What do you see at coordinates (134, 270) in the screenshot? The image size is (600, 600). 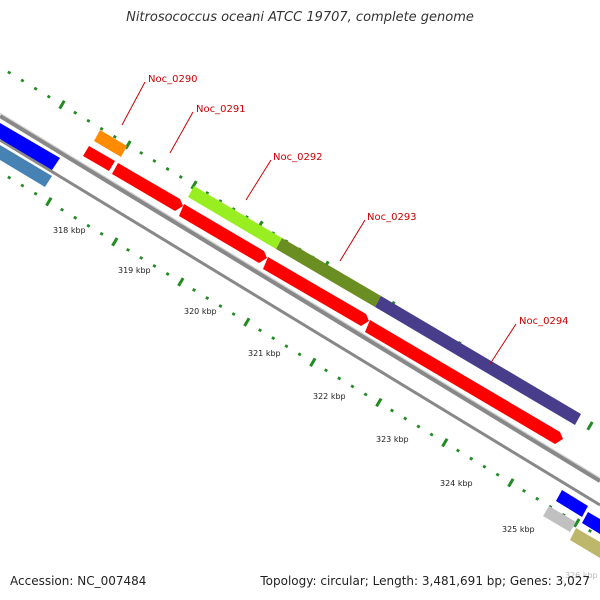 I see `scale-label-319: 319 kbp` at bounding box center [134, 270].